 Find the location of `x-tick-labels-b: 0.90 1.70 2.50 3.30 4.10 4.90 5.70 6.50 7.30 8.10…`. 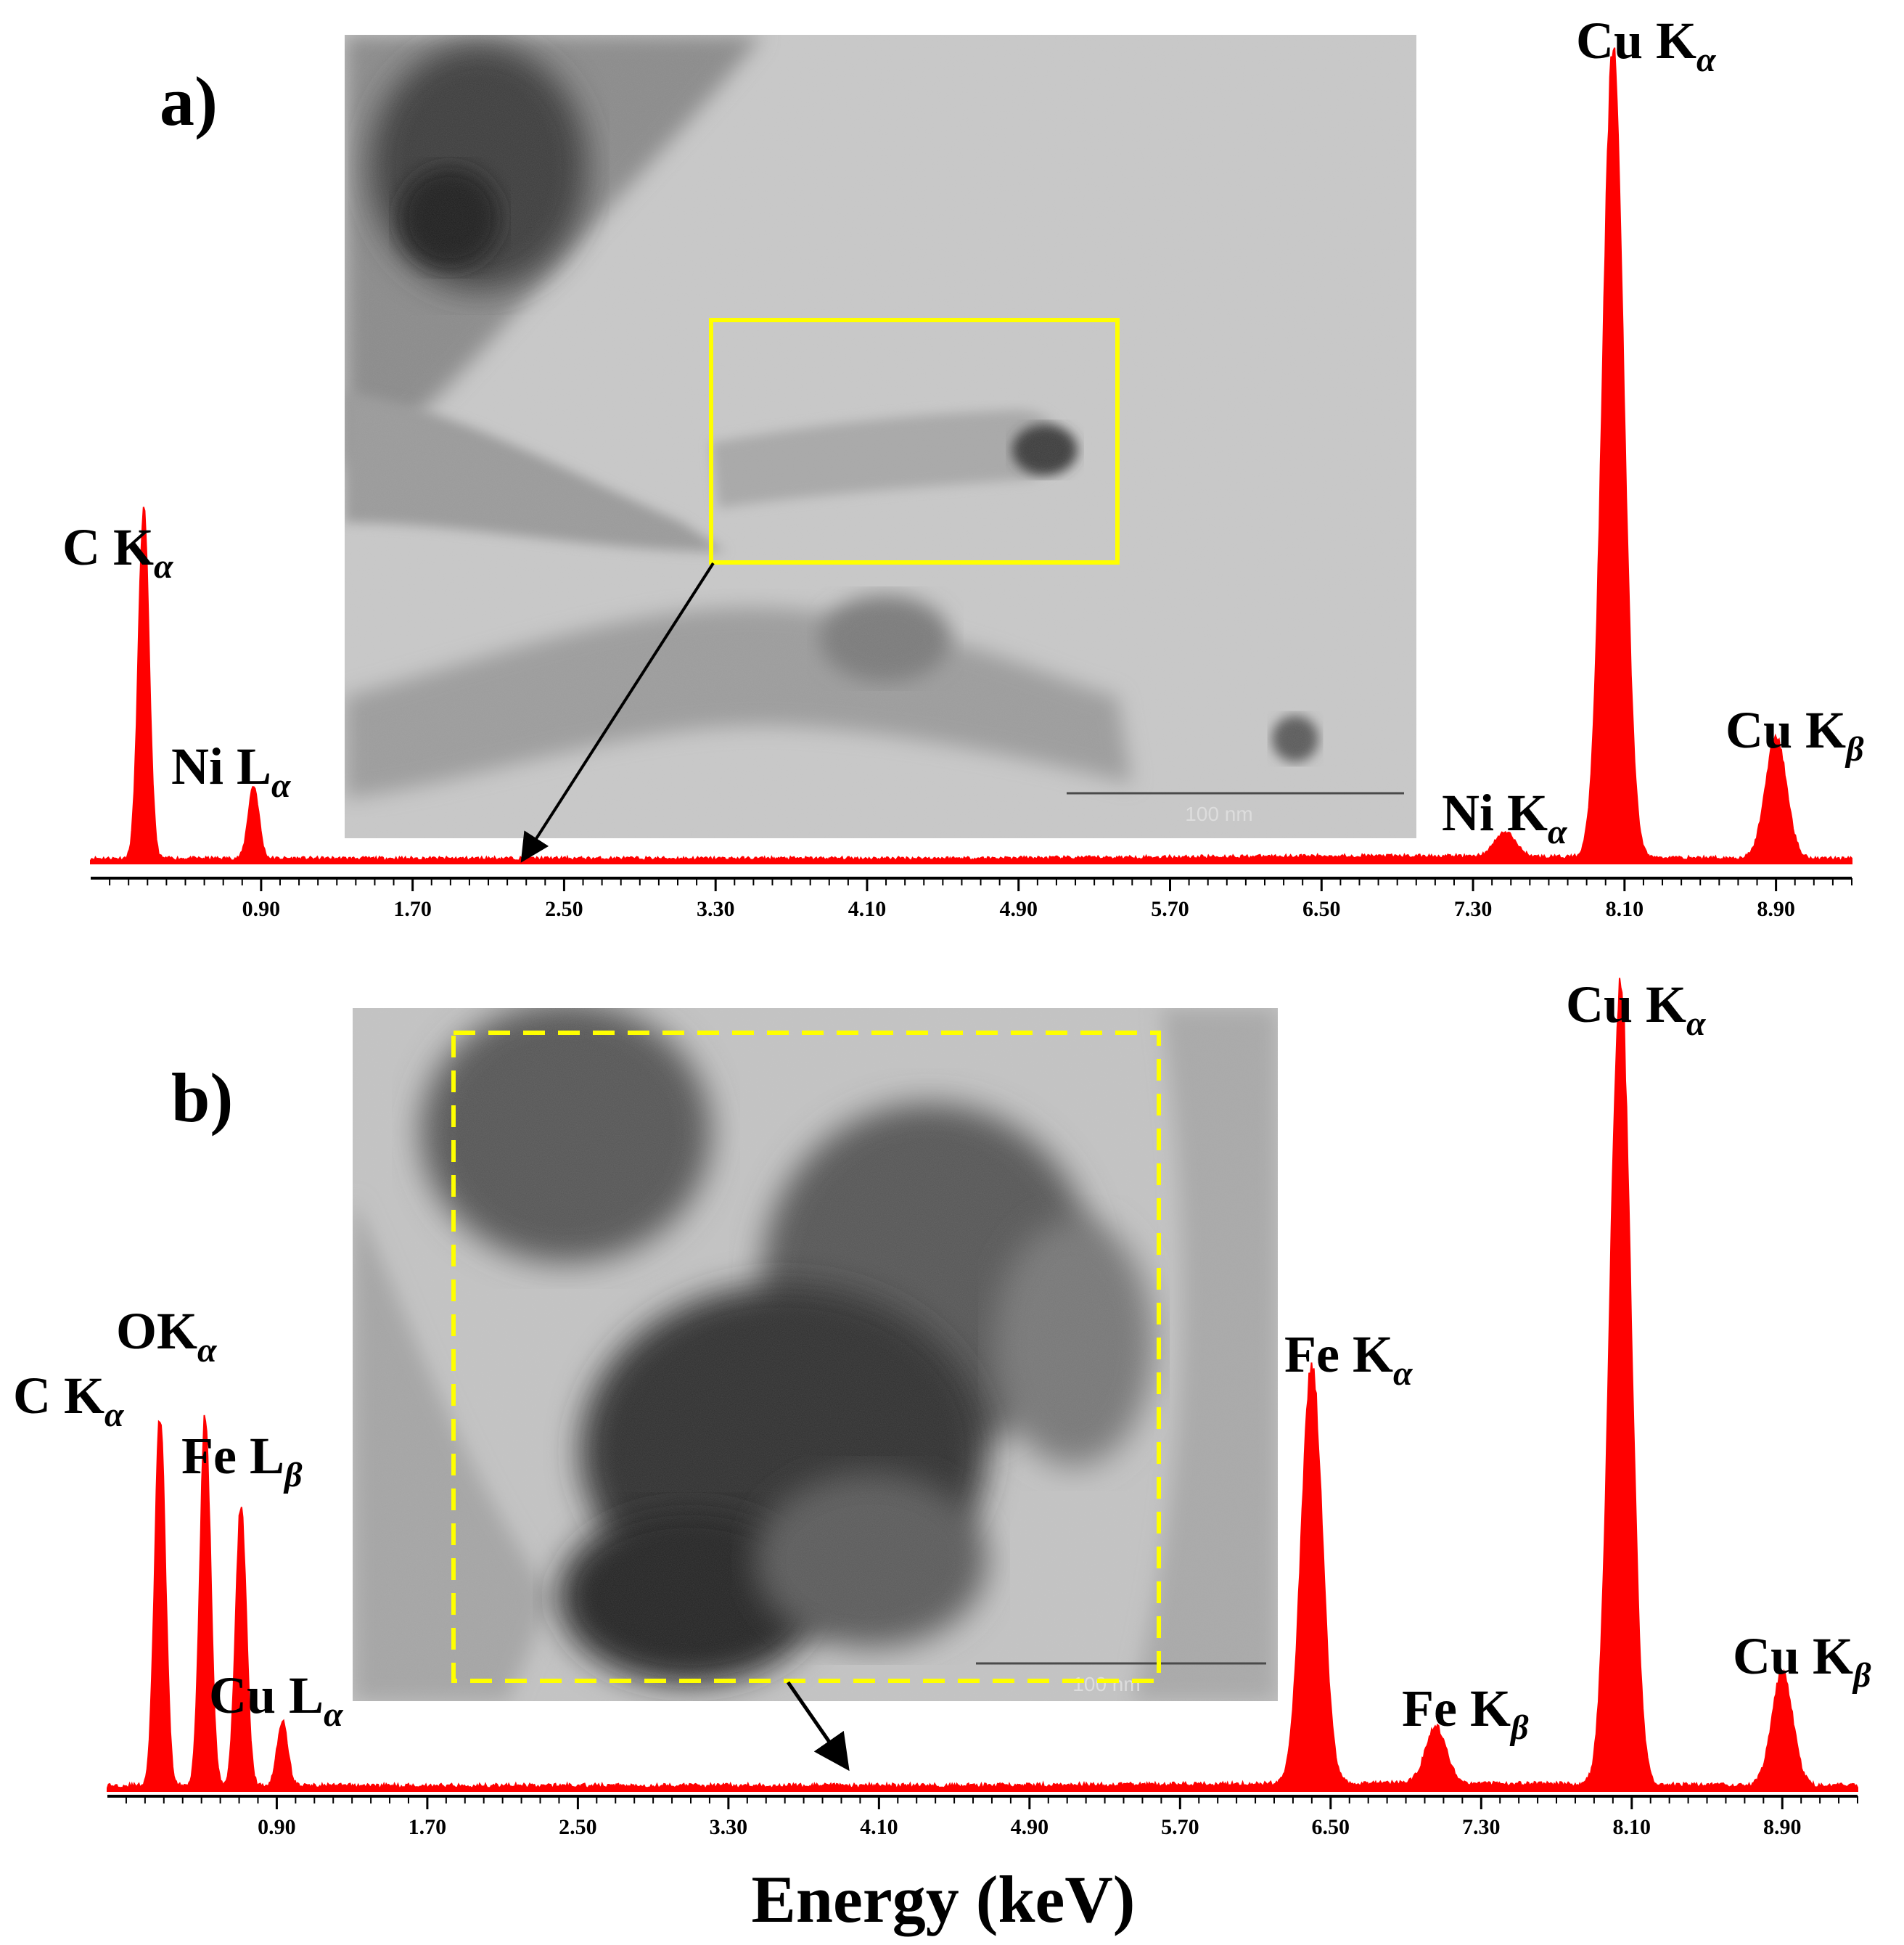

x-tick-labels-b: 0.90 1.70 2.50 3.30 4.10 4.90 5.70 6.50 7.30 8.10… is located at coordinates (1029, 1827).